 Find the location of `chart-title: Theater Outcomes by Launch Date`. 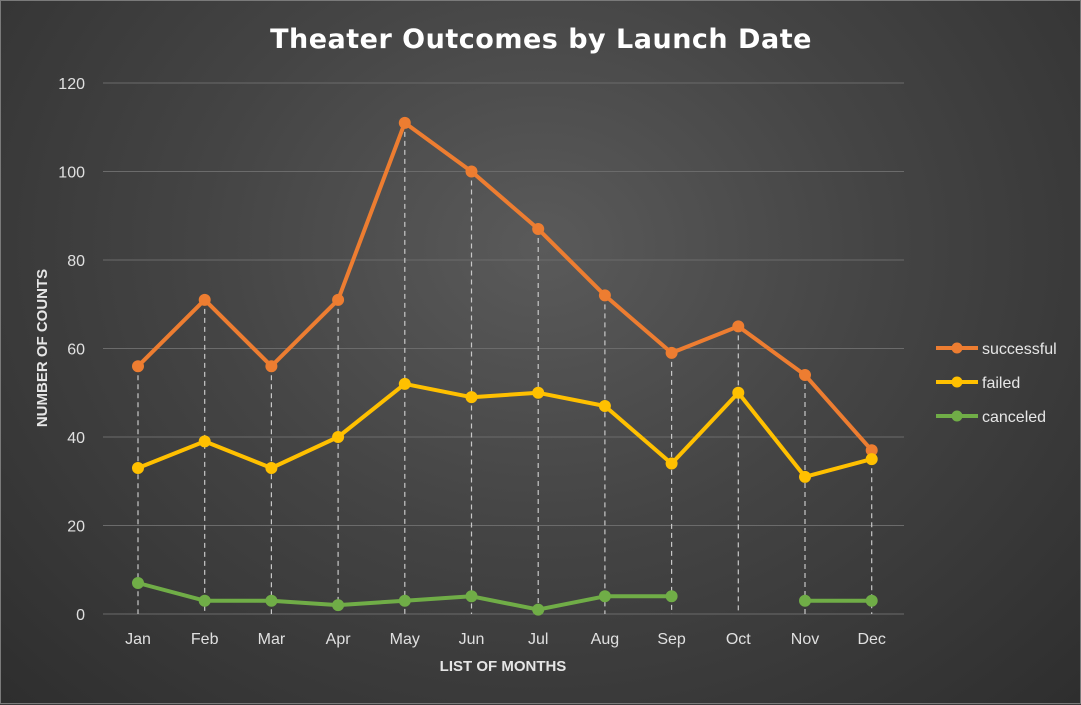

chart-title: Theater Outcomes by Launch Date is located at coordinates (541, 39).